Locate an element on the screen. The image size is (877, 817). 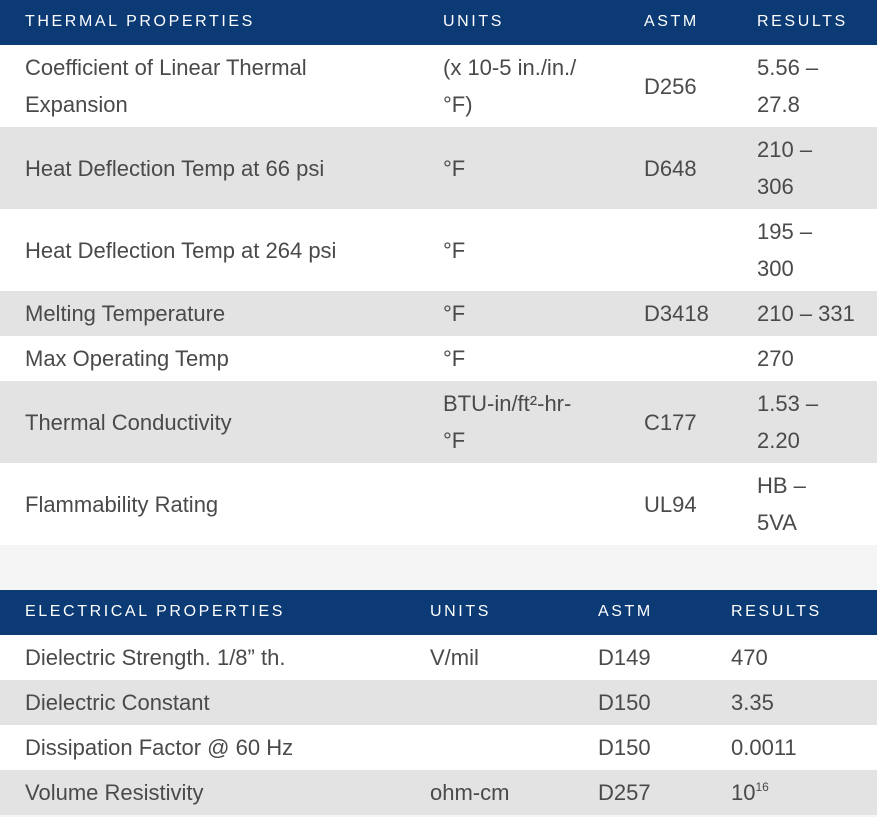
units-value: ohm-cm is located at coordinates (470, 792).